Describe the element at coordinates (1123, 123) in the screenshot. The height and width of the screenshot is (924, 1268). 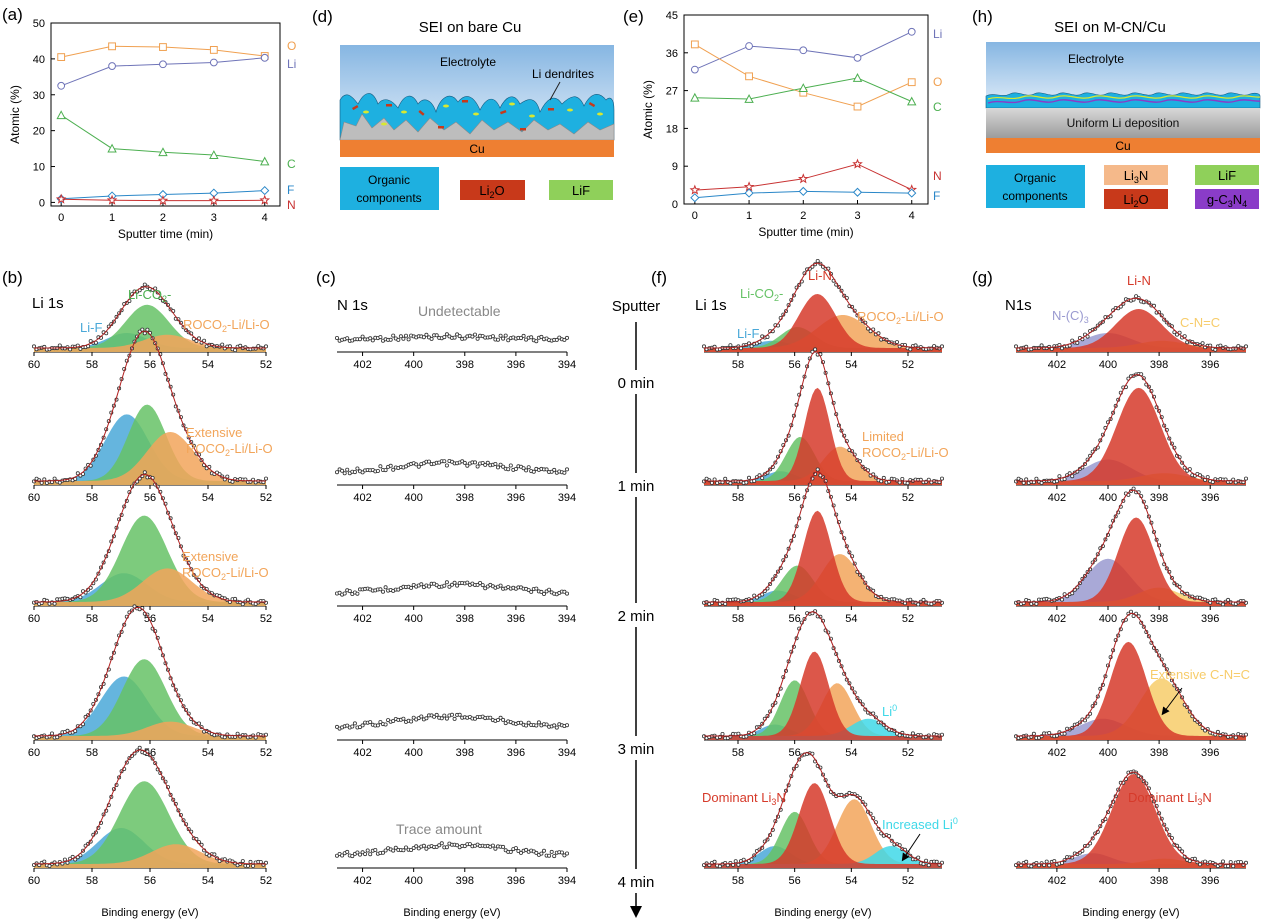
I see `uniform-deposition-label: Uniform Li deposition` at that location.